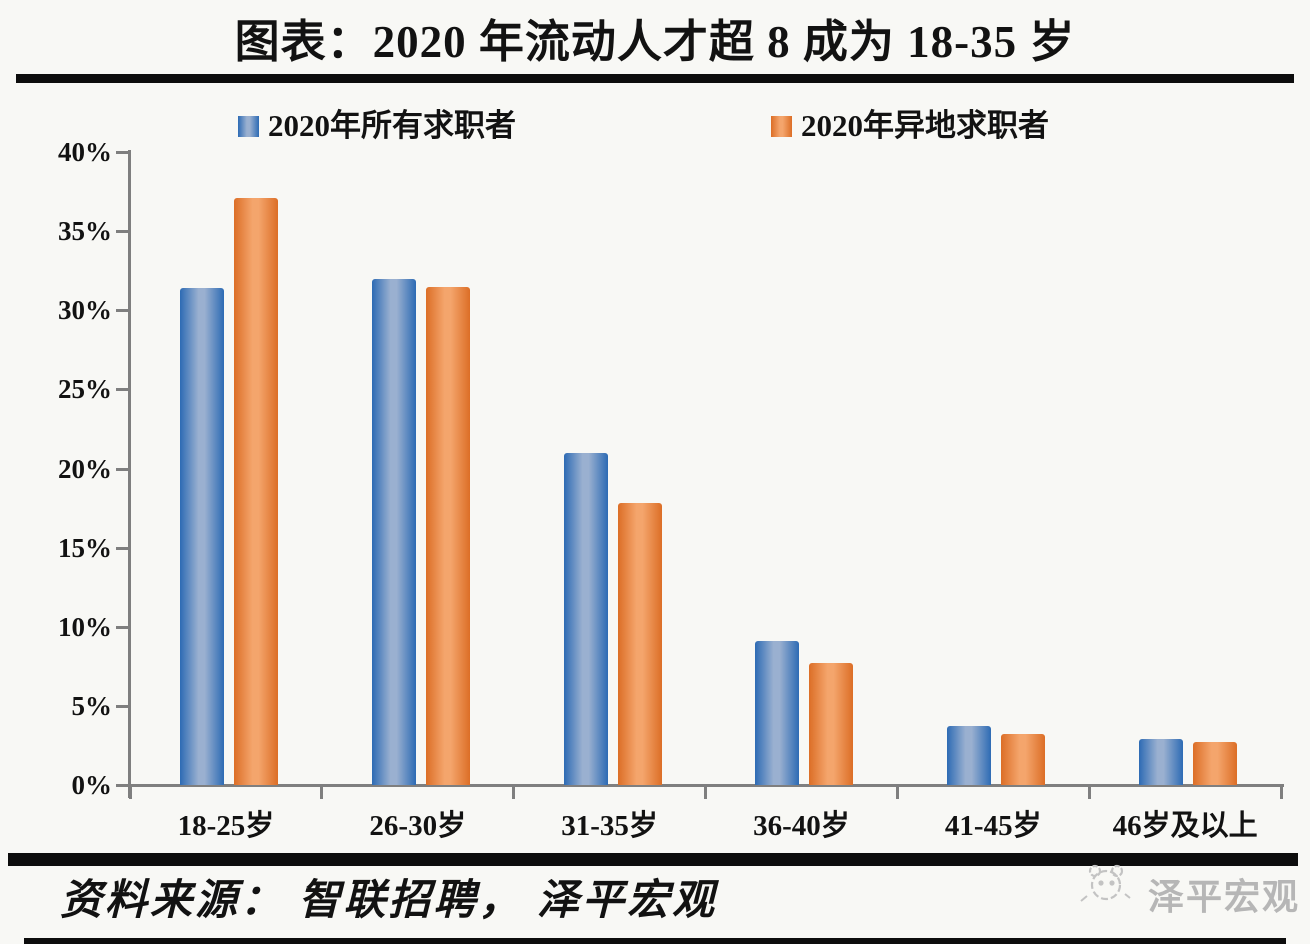 Image resolution: width=1310 pixels, height=944 pixels. Describe the element at coordinates (831, 724) in the screenshot. I see `bar-remote-36-40岁` at that location.